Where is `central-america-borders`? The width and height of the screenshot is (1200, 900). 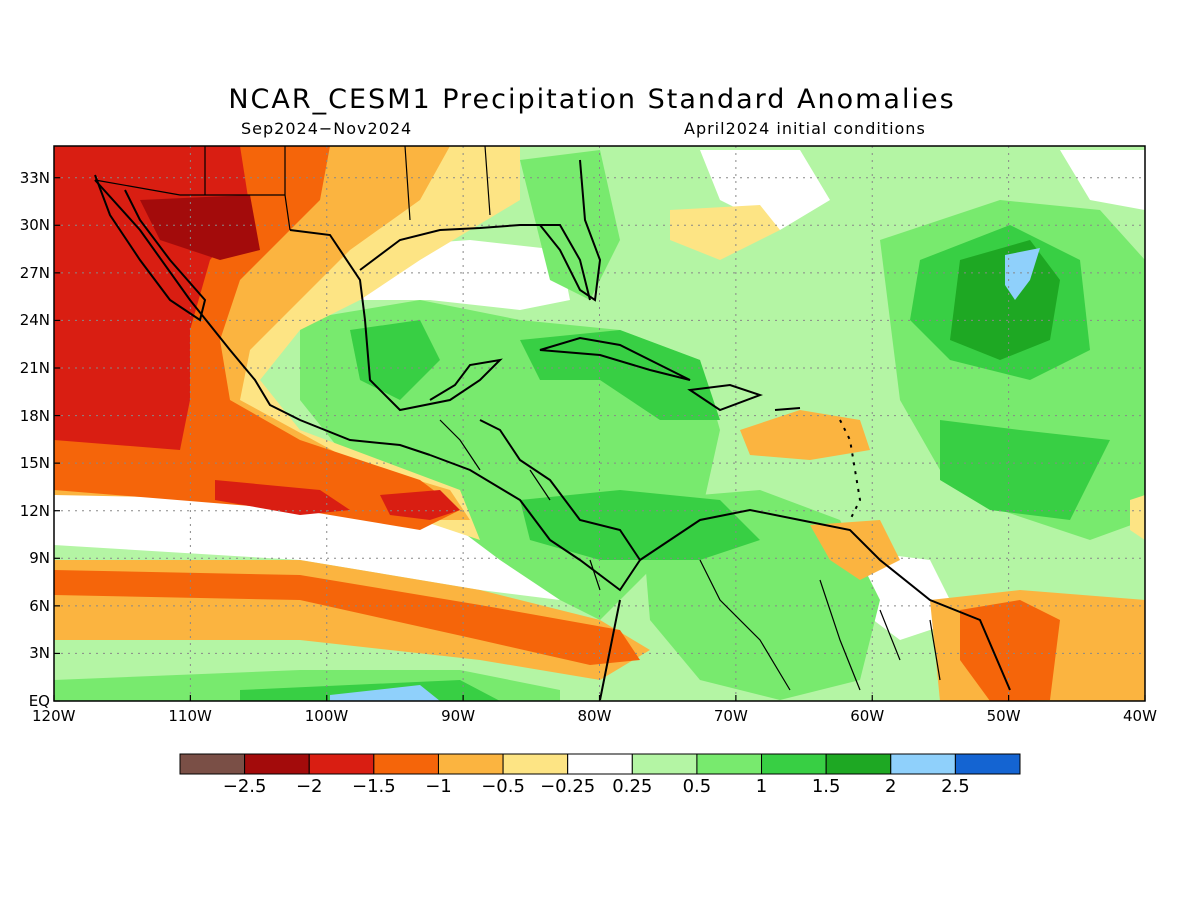
central-america-borders is located at coordinates (520, 505).